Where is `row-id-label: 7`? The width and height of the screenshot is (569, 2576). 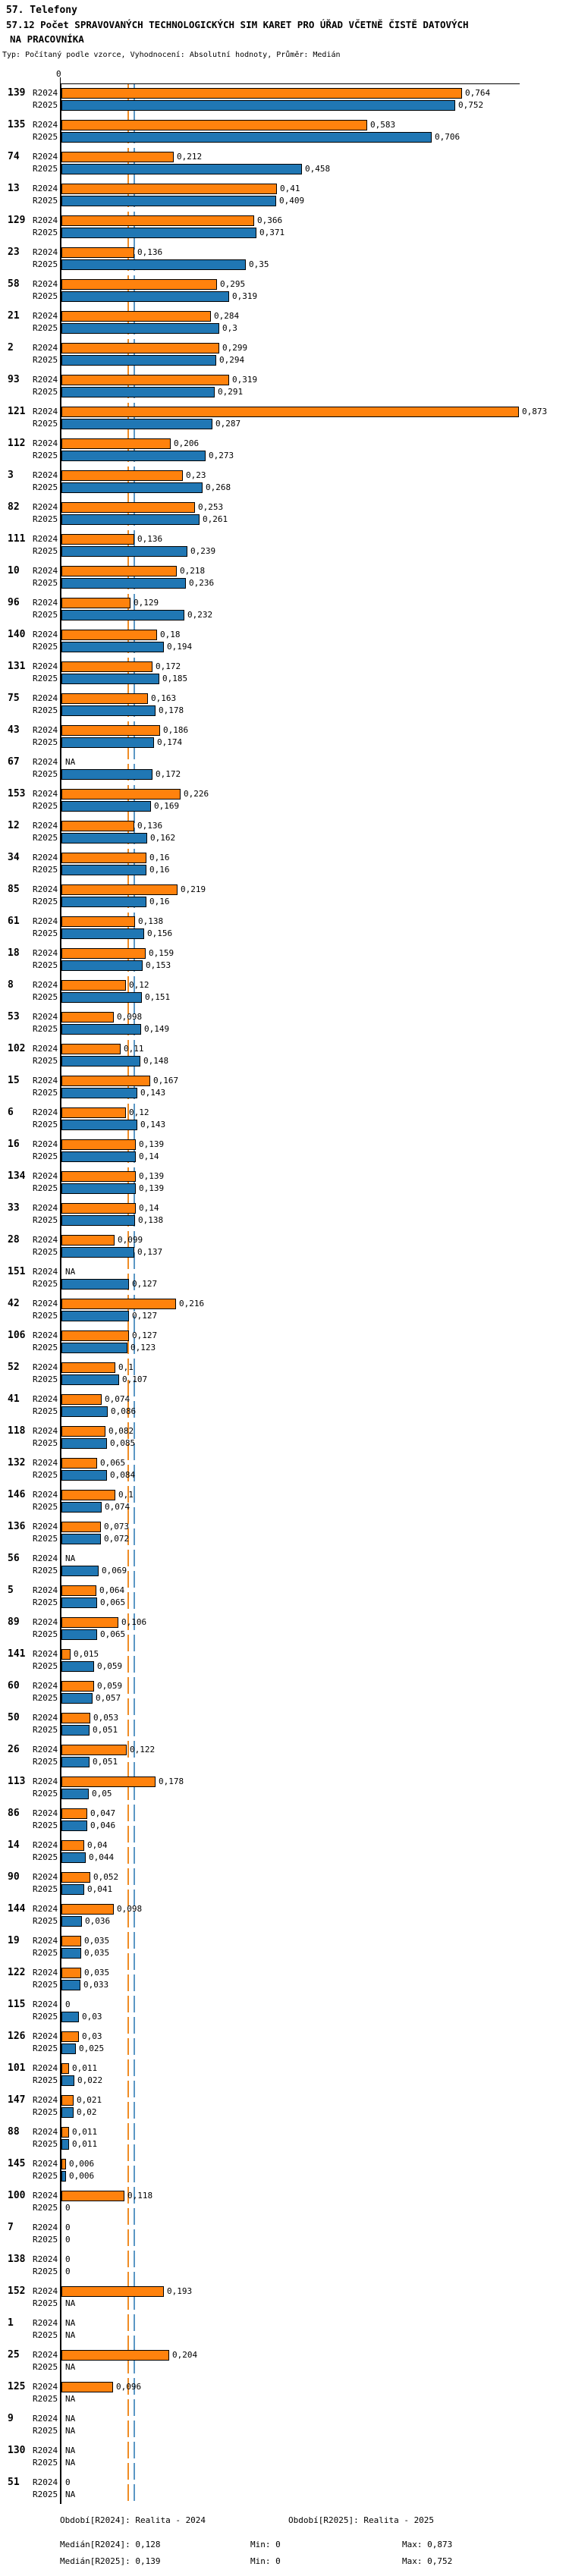 row-id-label: 7 is located at coordinates (11, 2227).